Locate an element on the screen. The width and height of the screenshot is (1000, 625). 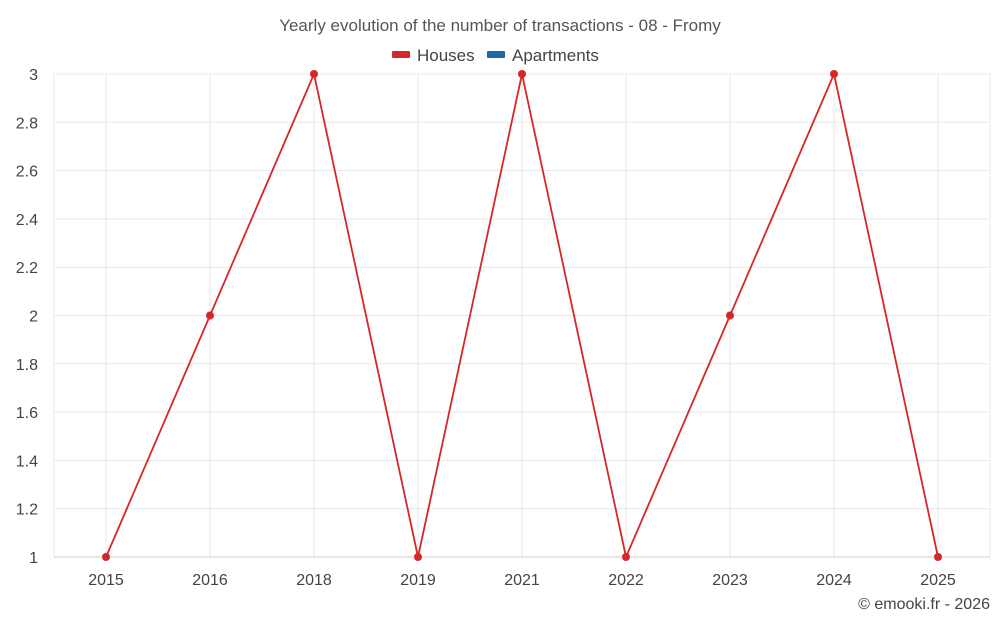
credit-text: © emooki.fr - 2026 is located at coordinates (924, 604).